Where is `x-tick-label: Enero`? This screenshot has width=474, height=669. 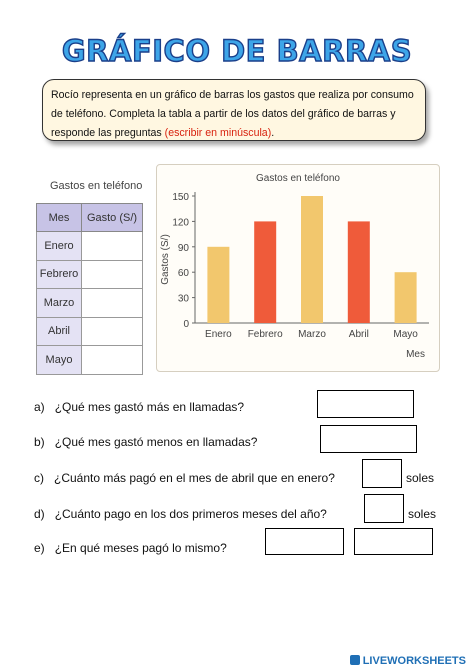 x-tick-label: Enero is located at coordinates (218, 334).